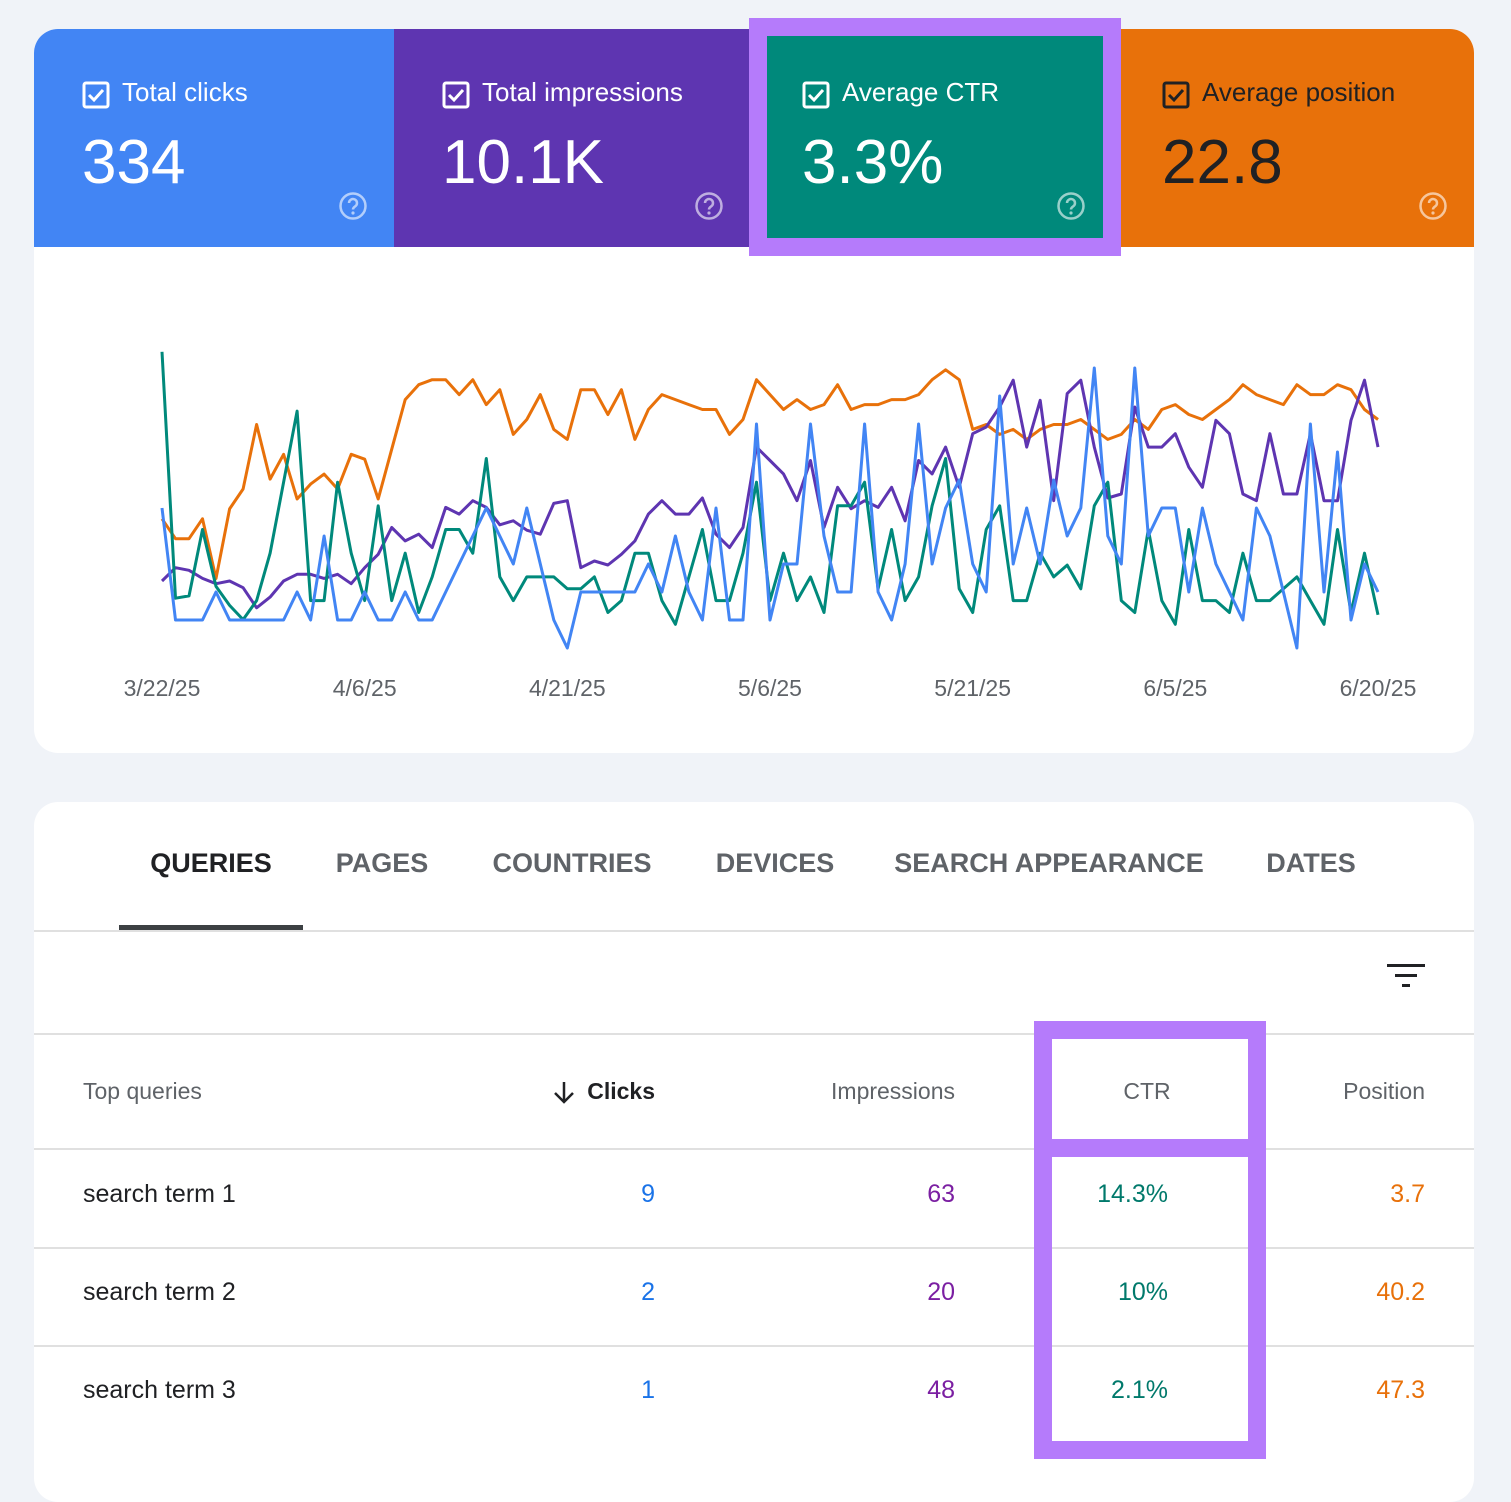  I want to click on tab: QUERIES, so click(211, 863).